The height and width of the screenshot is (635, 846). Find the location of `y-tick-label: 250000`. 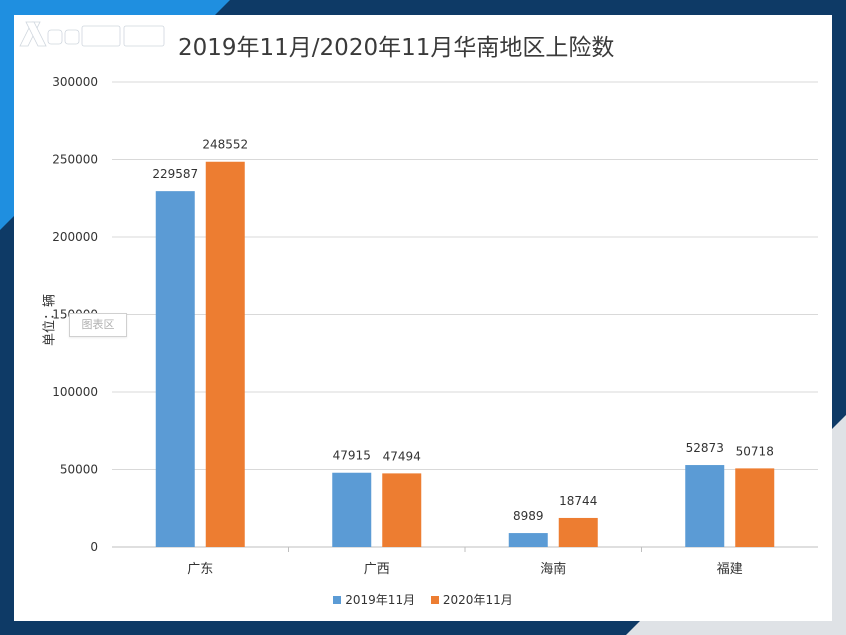

y-tick-label: 250000 is located at coordinates (75, 160).